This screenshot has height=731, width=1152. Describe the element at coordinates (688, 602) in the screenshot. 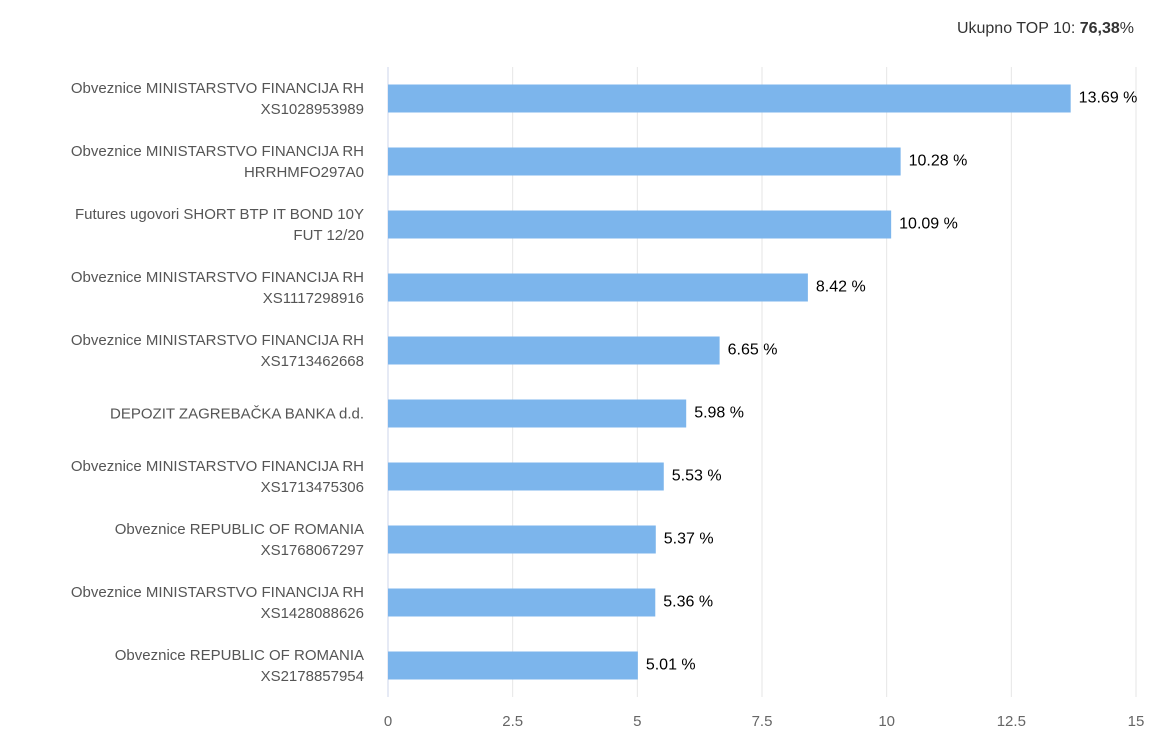

I see `data-label: 5.36 %` at that location.